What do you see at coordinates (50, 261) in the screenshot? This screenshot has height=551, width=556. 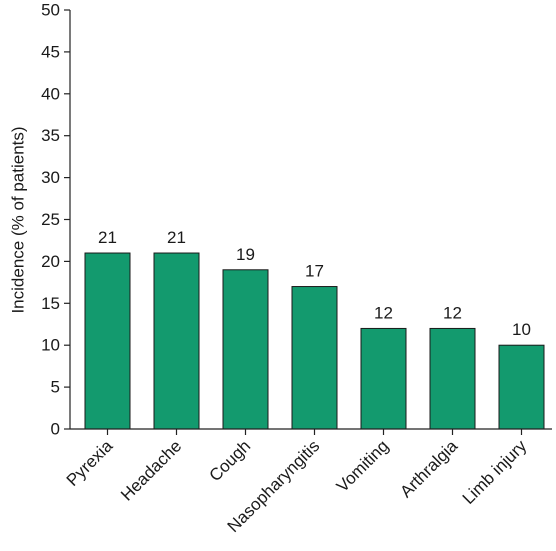 I see `y-tick-label: 20` at bounding box center [50, 261].